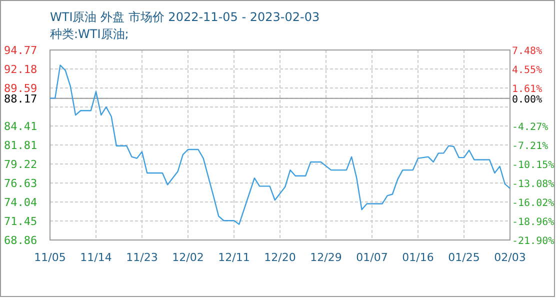 The height and width of the screenshot is (300, 560). Describe the element at coordinates (533, 241) in the screenshot. I see `y2-tick-label: -21.90%` at that location.